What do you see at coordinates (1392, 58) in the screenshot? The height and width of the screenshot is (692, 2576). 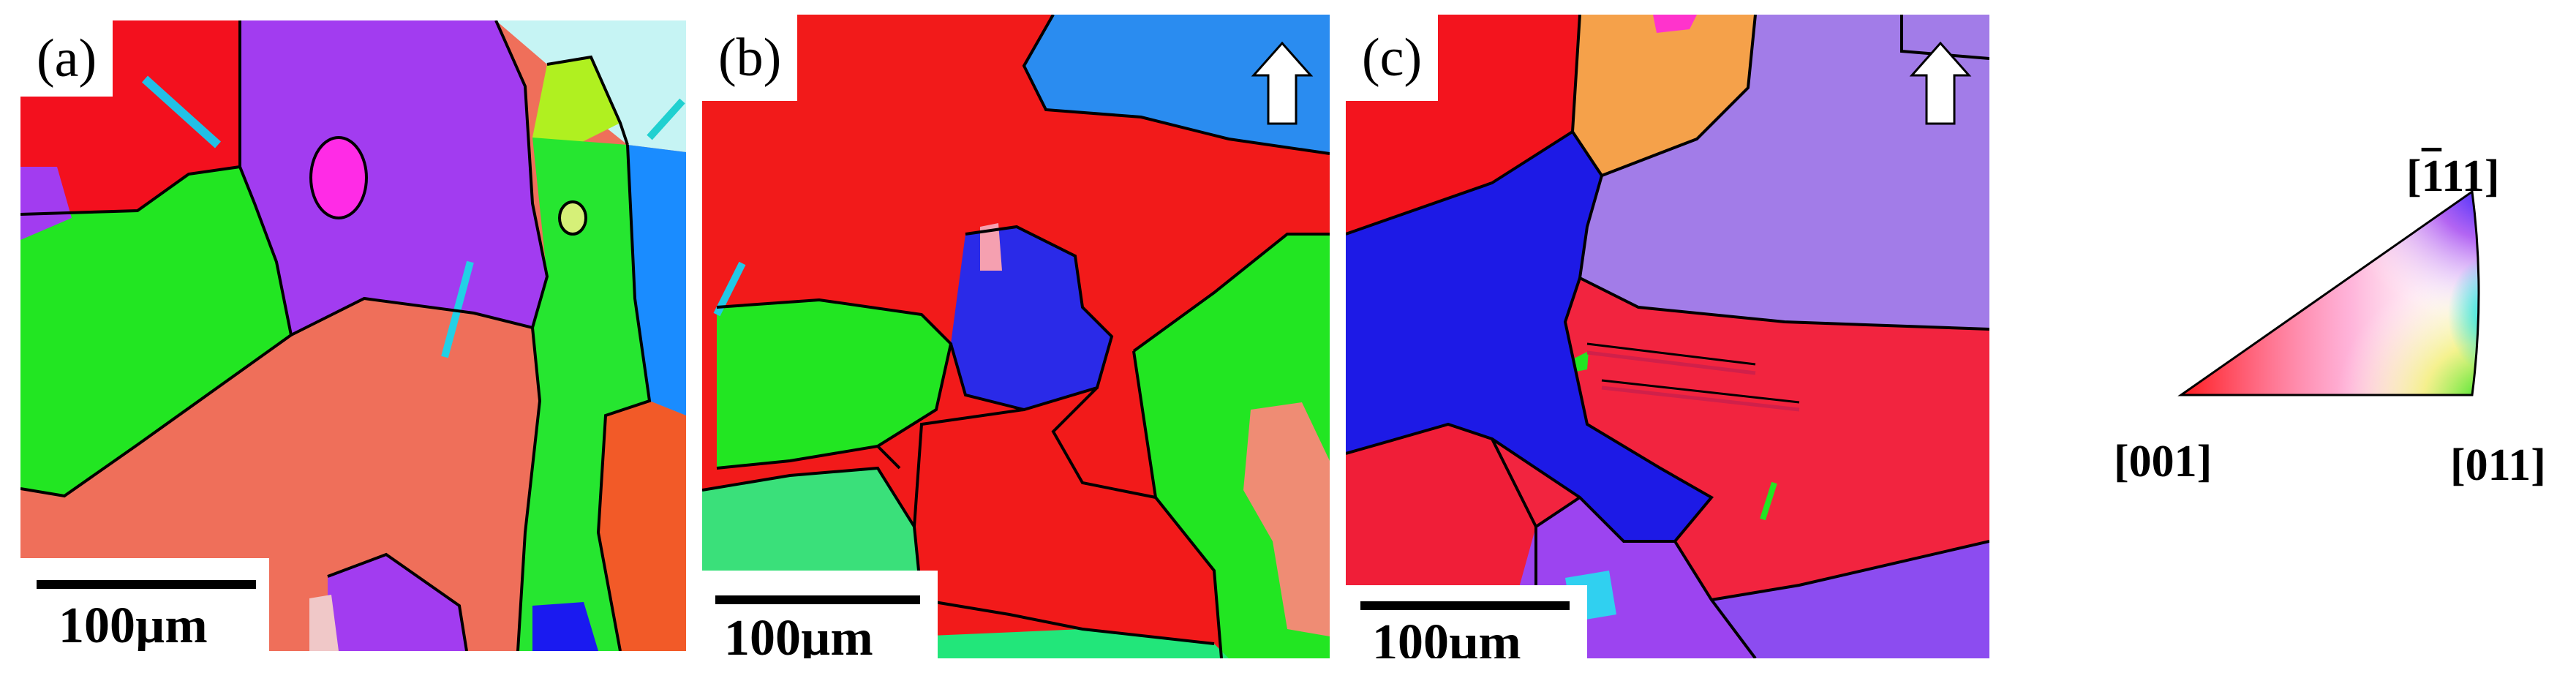 I see `panel-label: (c)` at bounding box center [1392, 58].